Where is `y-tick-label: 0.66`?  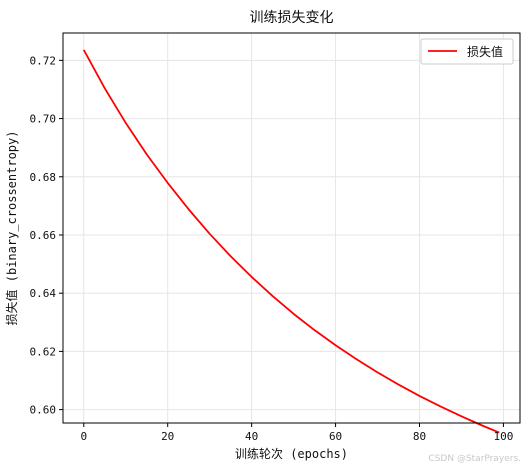 y-tick-label: 0.66 is located at coordinates (43, 235).